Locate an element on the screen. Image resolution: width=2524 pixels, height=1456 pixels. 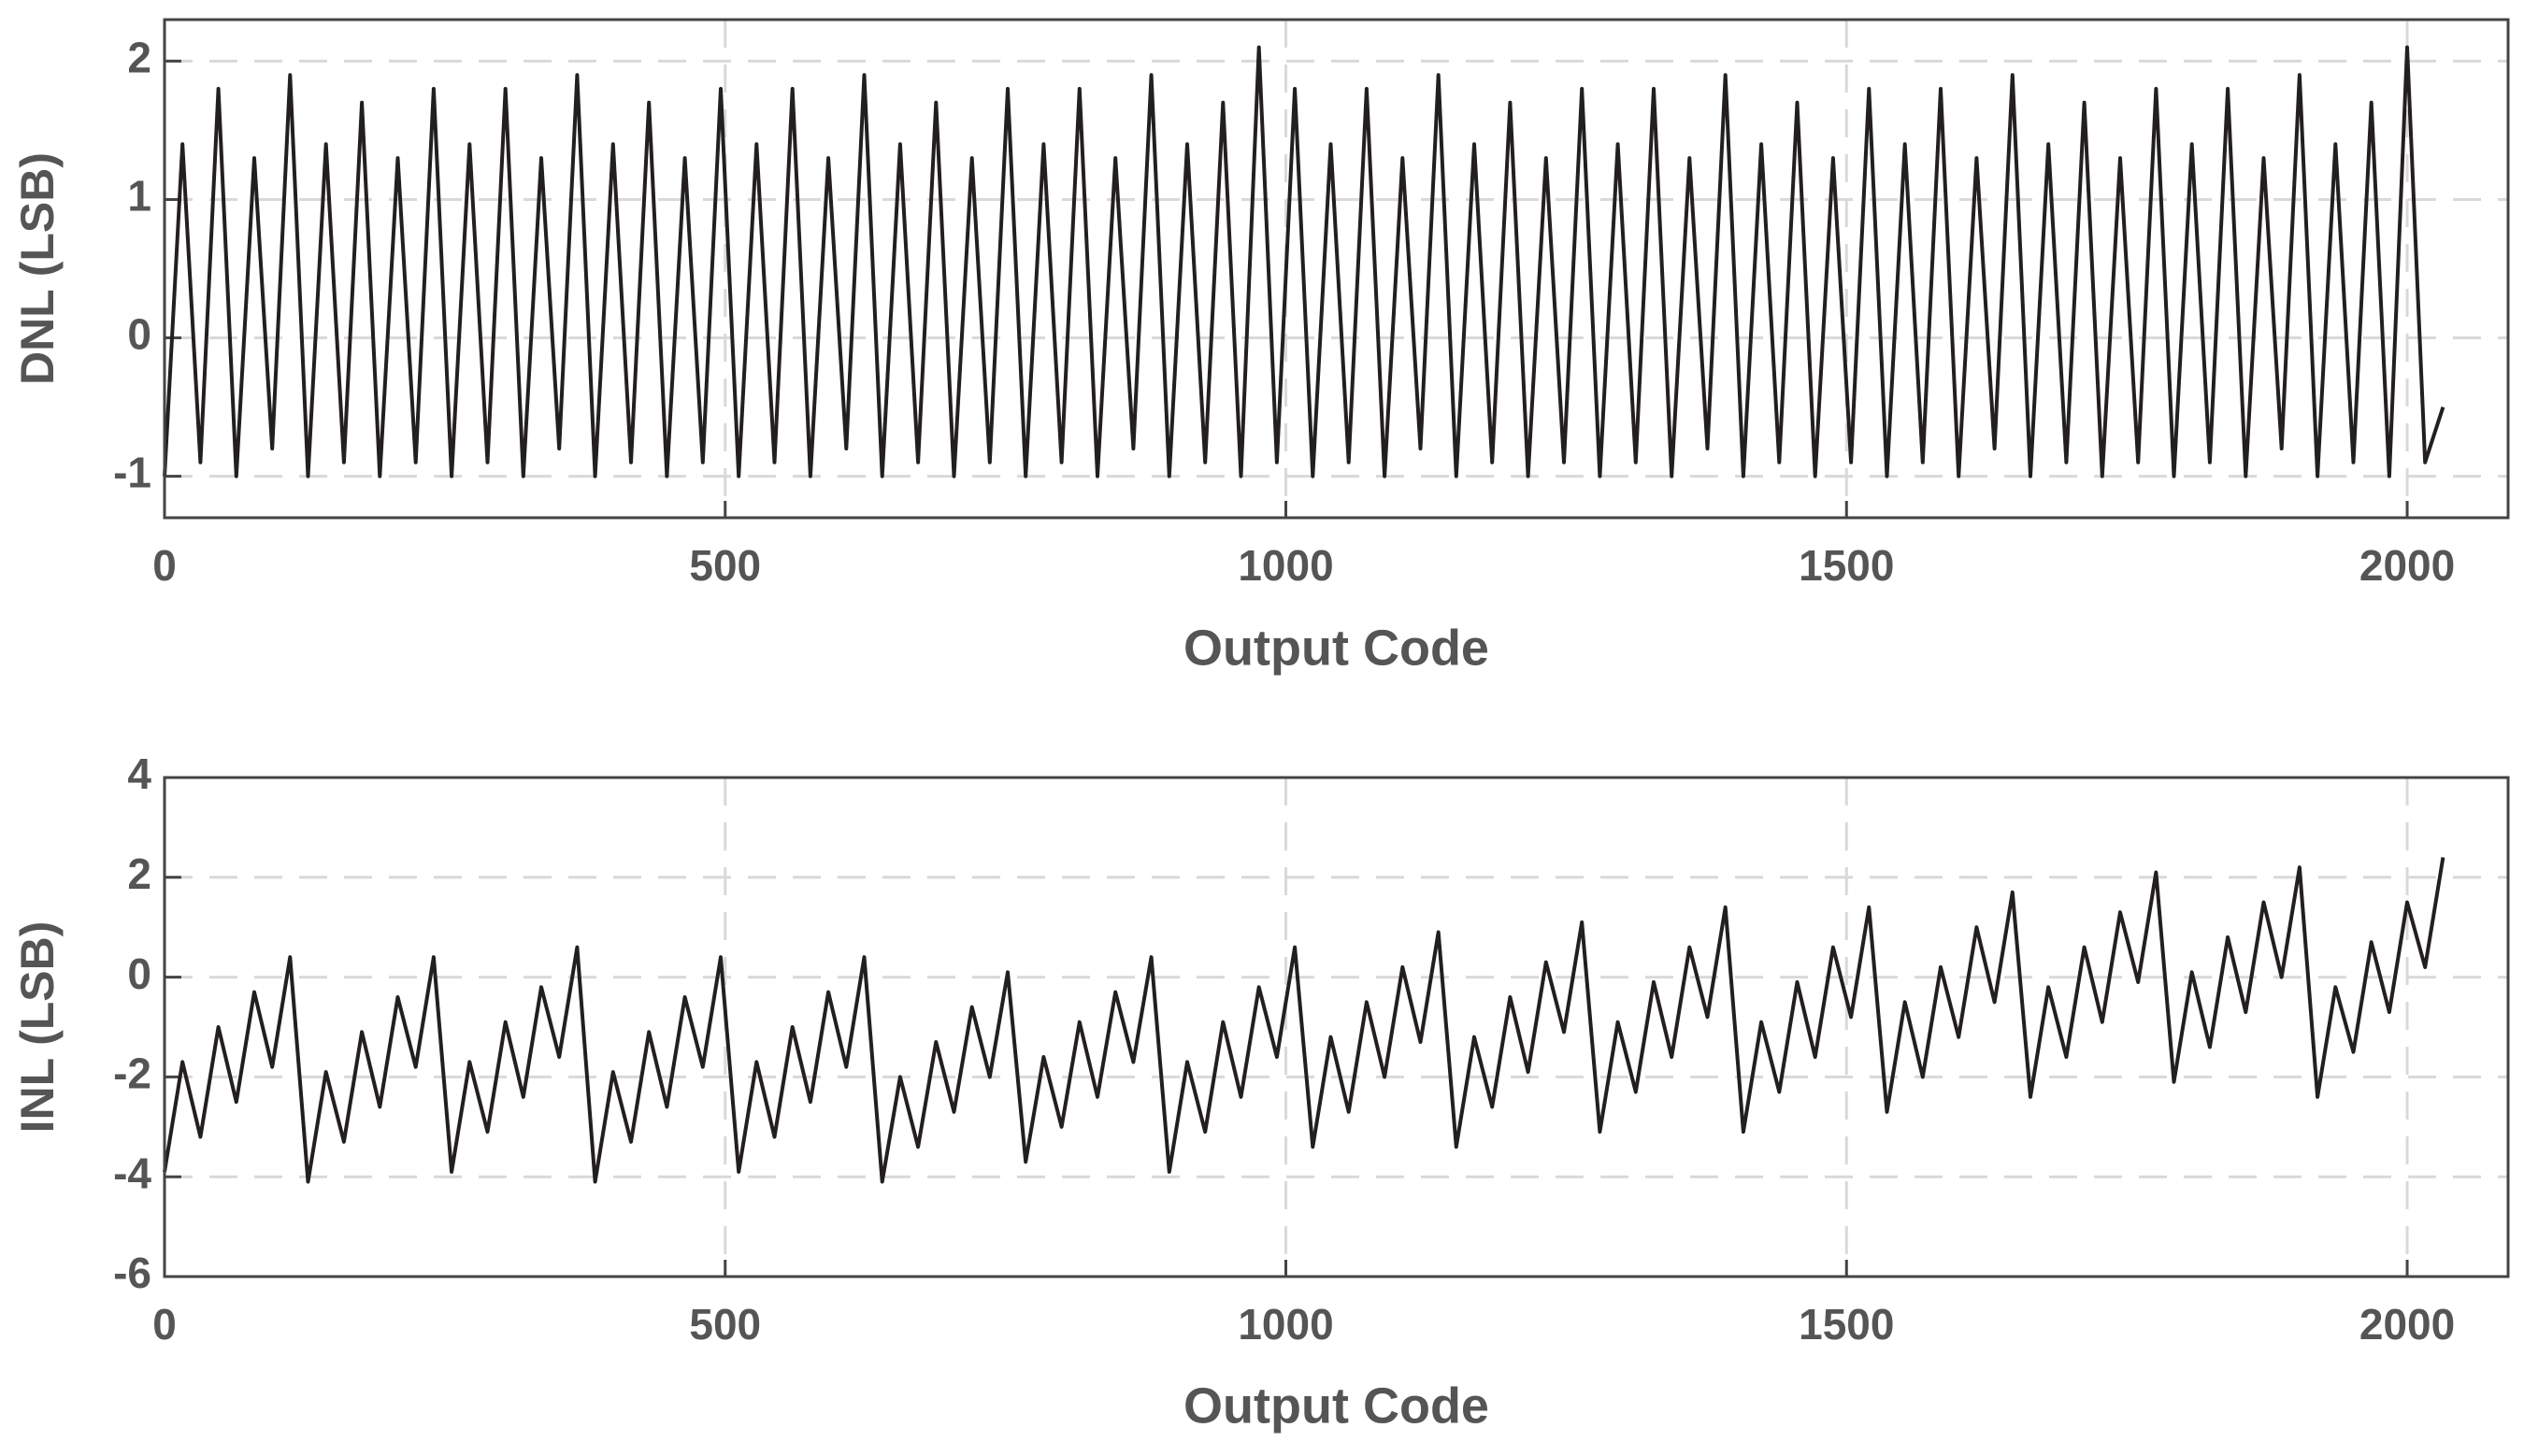
y-tick-label: 1 is located at coordinates (139, 196).